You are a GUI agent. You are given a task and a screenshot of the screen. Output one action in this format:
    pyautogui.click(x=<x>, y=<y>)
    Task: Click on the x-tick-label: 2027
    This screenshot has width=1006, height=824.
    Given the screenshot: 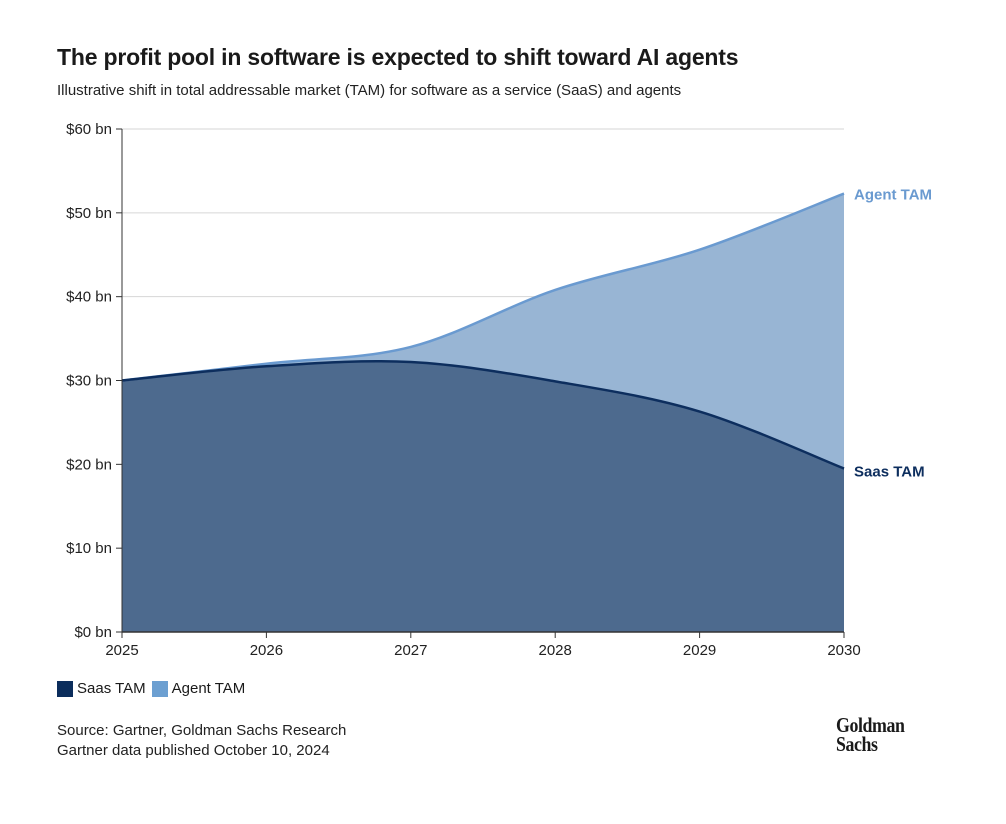 What is the action you would take?
    pyautogui.click(x=410, y=650)
    